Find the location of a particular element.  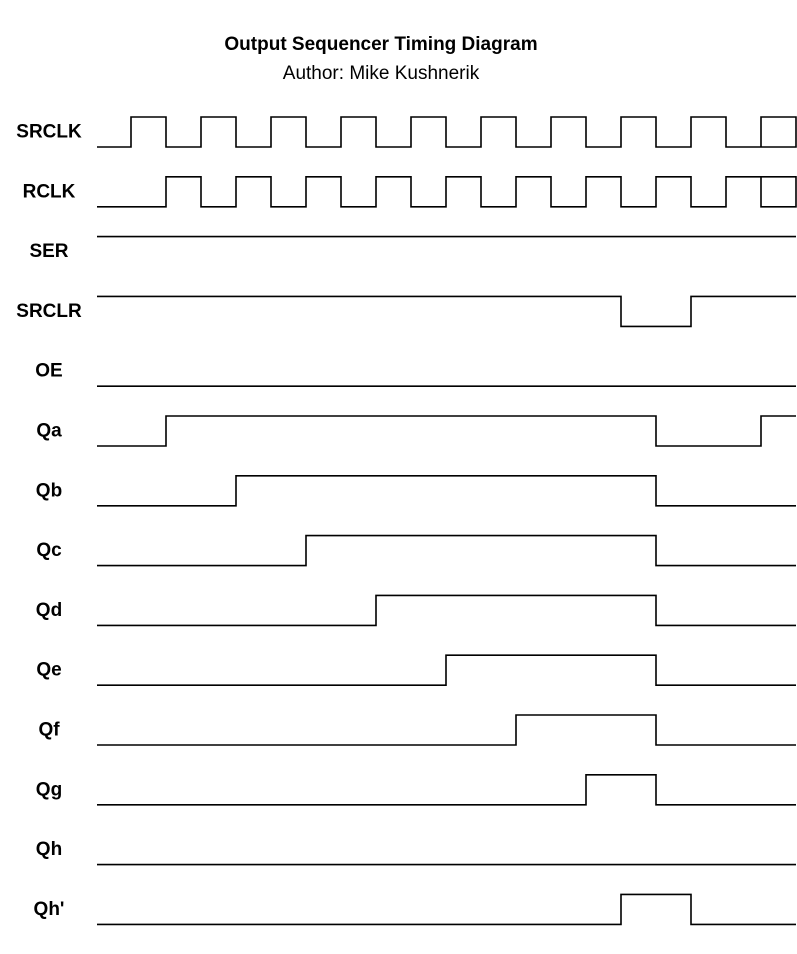

signal-label-qh: Qh is located at coordinates (49, 849).